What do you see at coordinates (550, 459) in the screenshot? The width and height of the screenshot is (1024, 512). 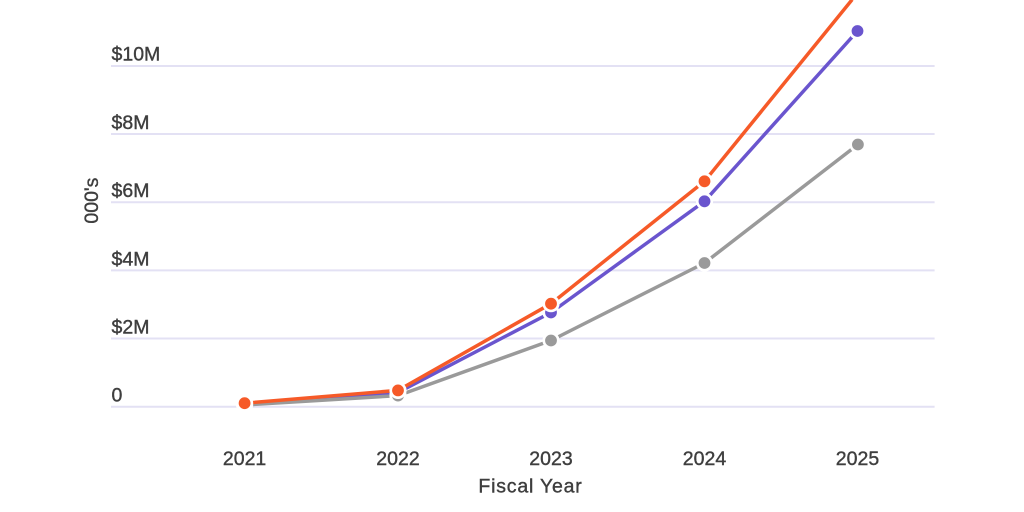 I see `svg-text: 2023` at bounding box center [550, 459].